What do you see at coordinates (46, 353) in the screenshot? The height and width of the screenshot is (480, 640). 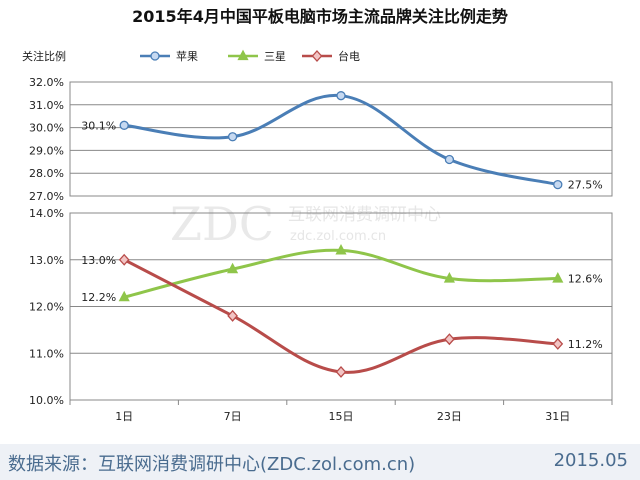 I see `y-tick-label: 11.0%` at bounding box center [46, 353].